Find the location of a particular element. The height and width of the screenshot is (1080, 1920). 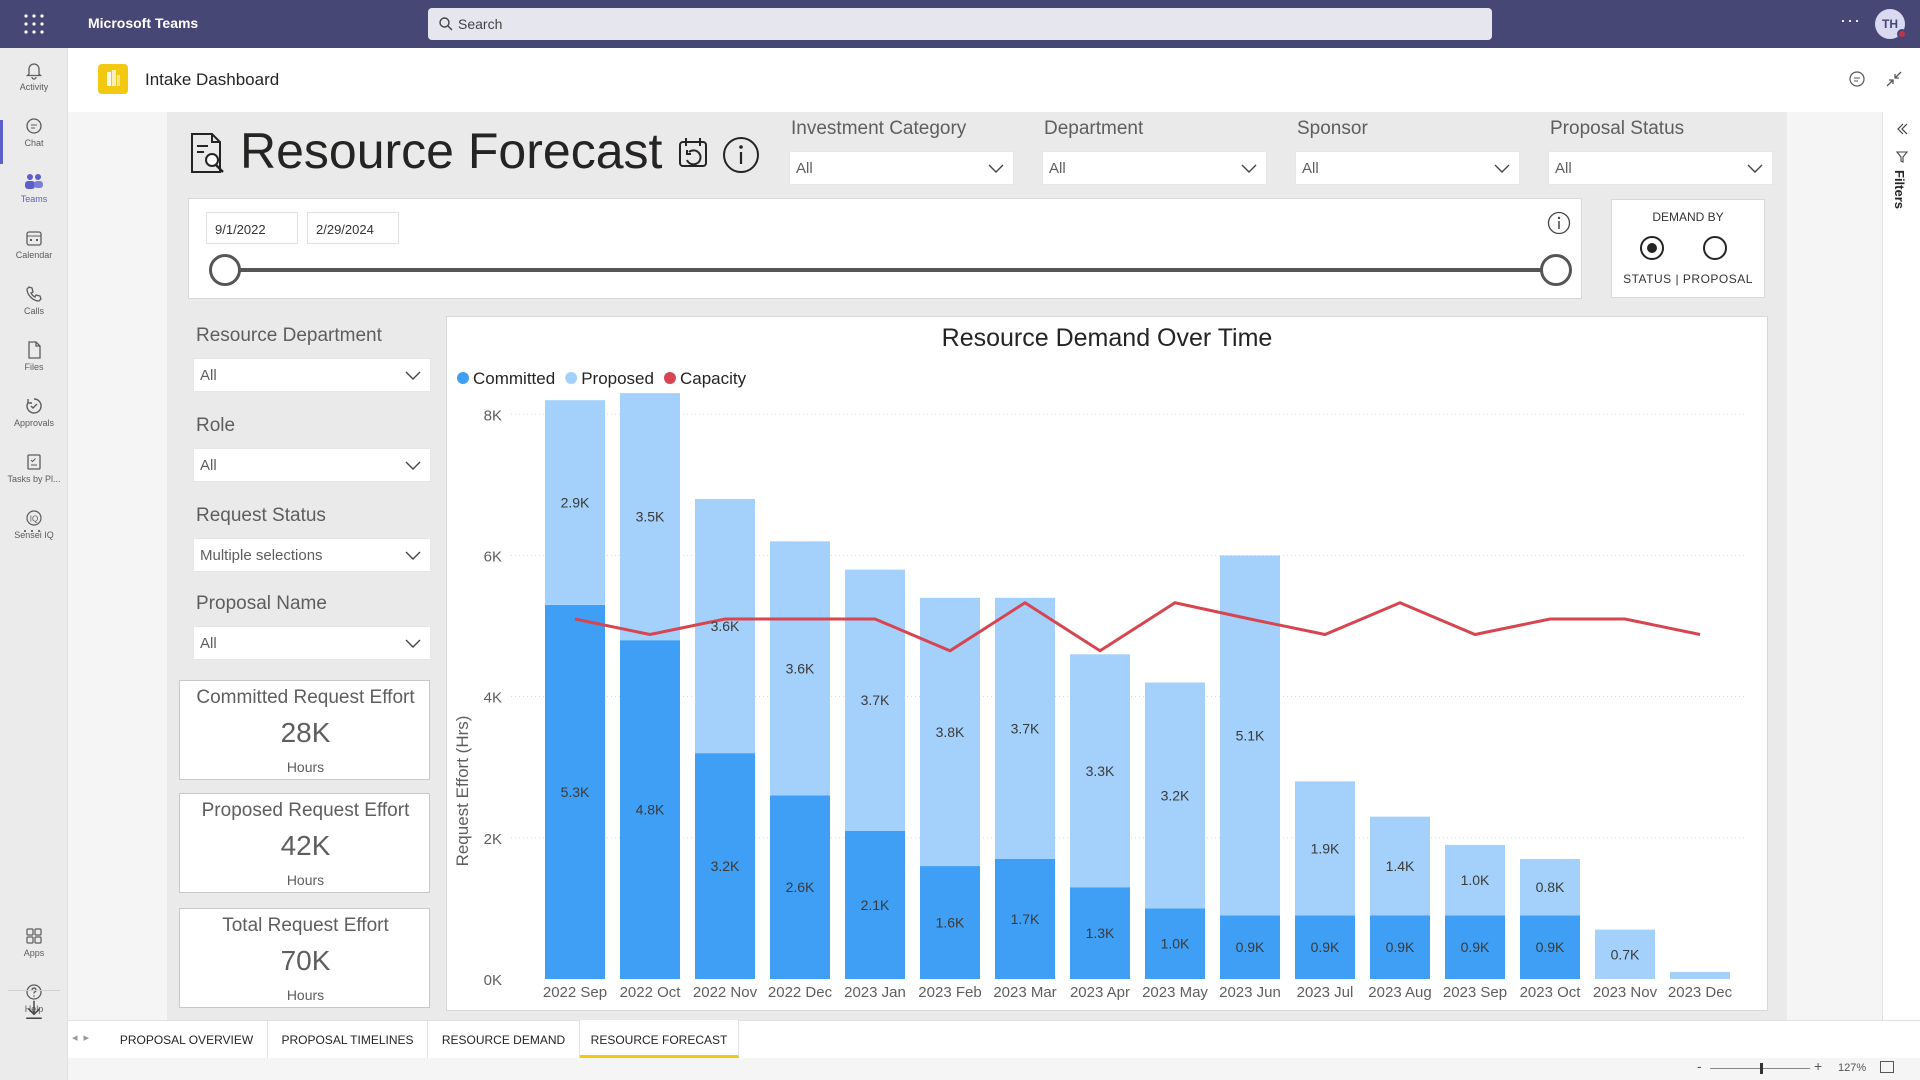

tab-scroll-arrows: ◂▸ is located at coordinates (84, 1038).